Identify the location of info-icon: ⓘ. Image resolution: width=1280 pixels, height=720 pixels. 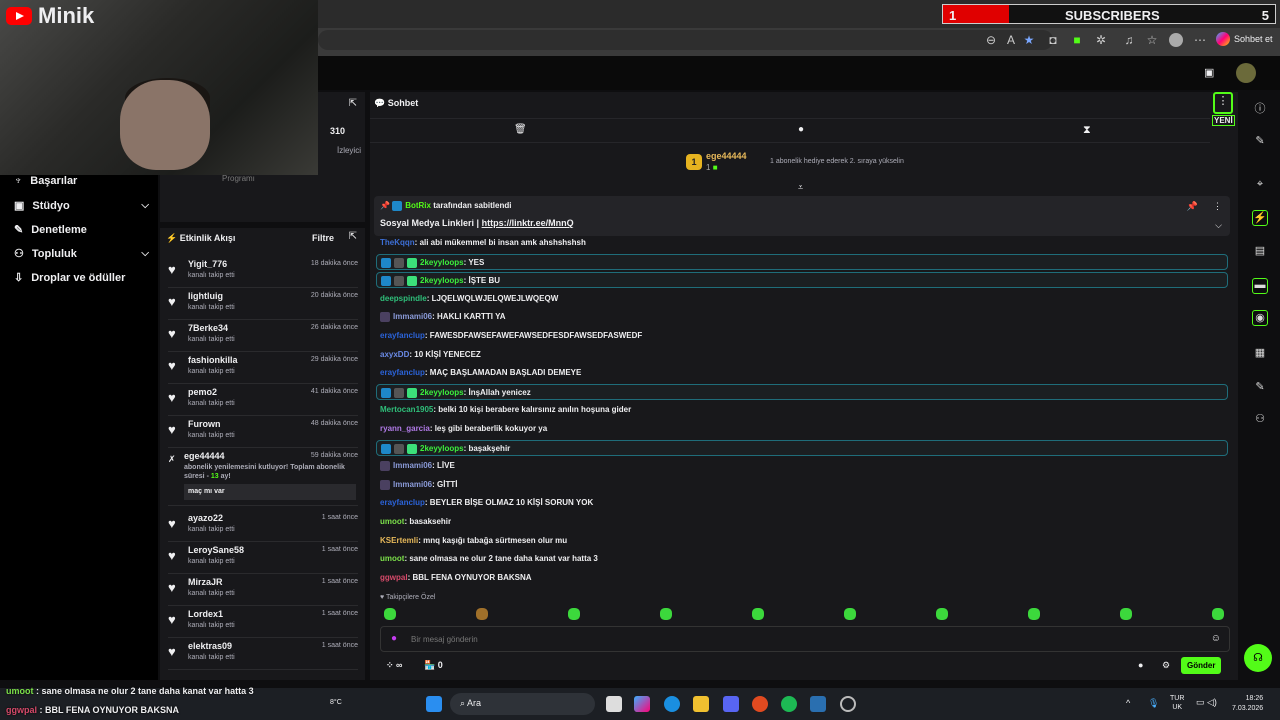
(1260, 109).